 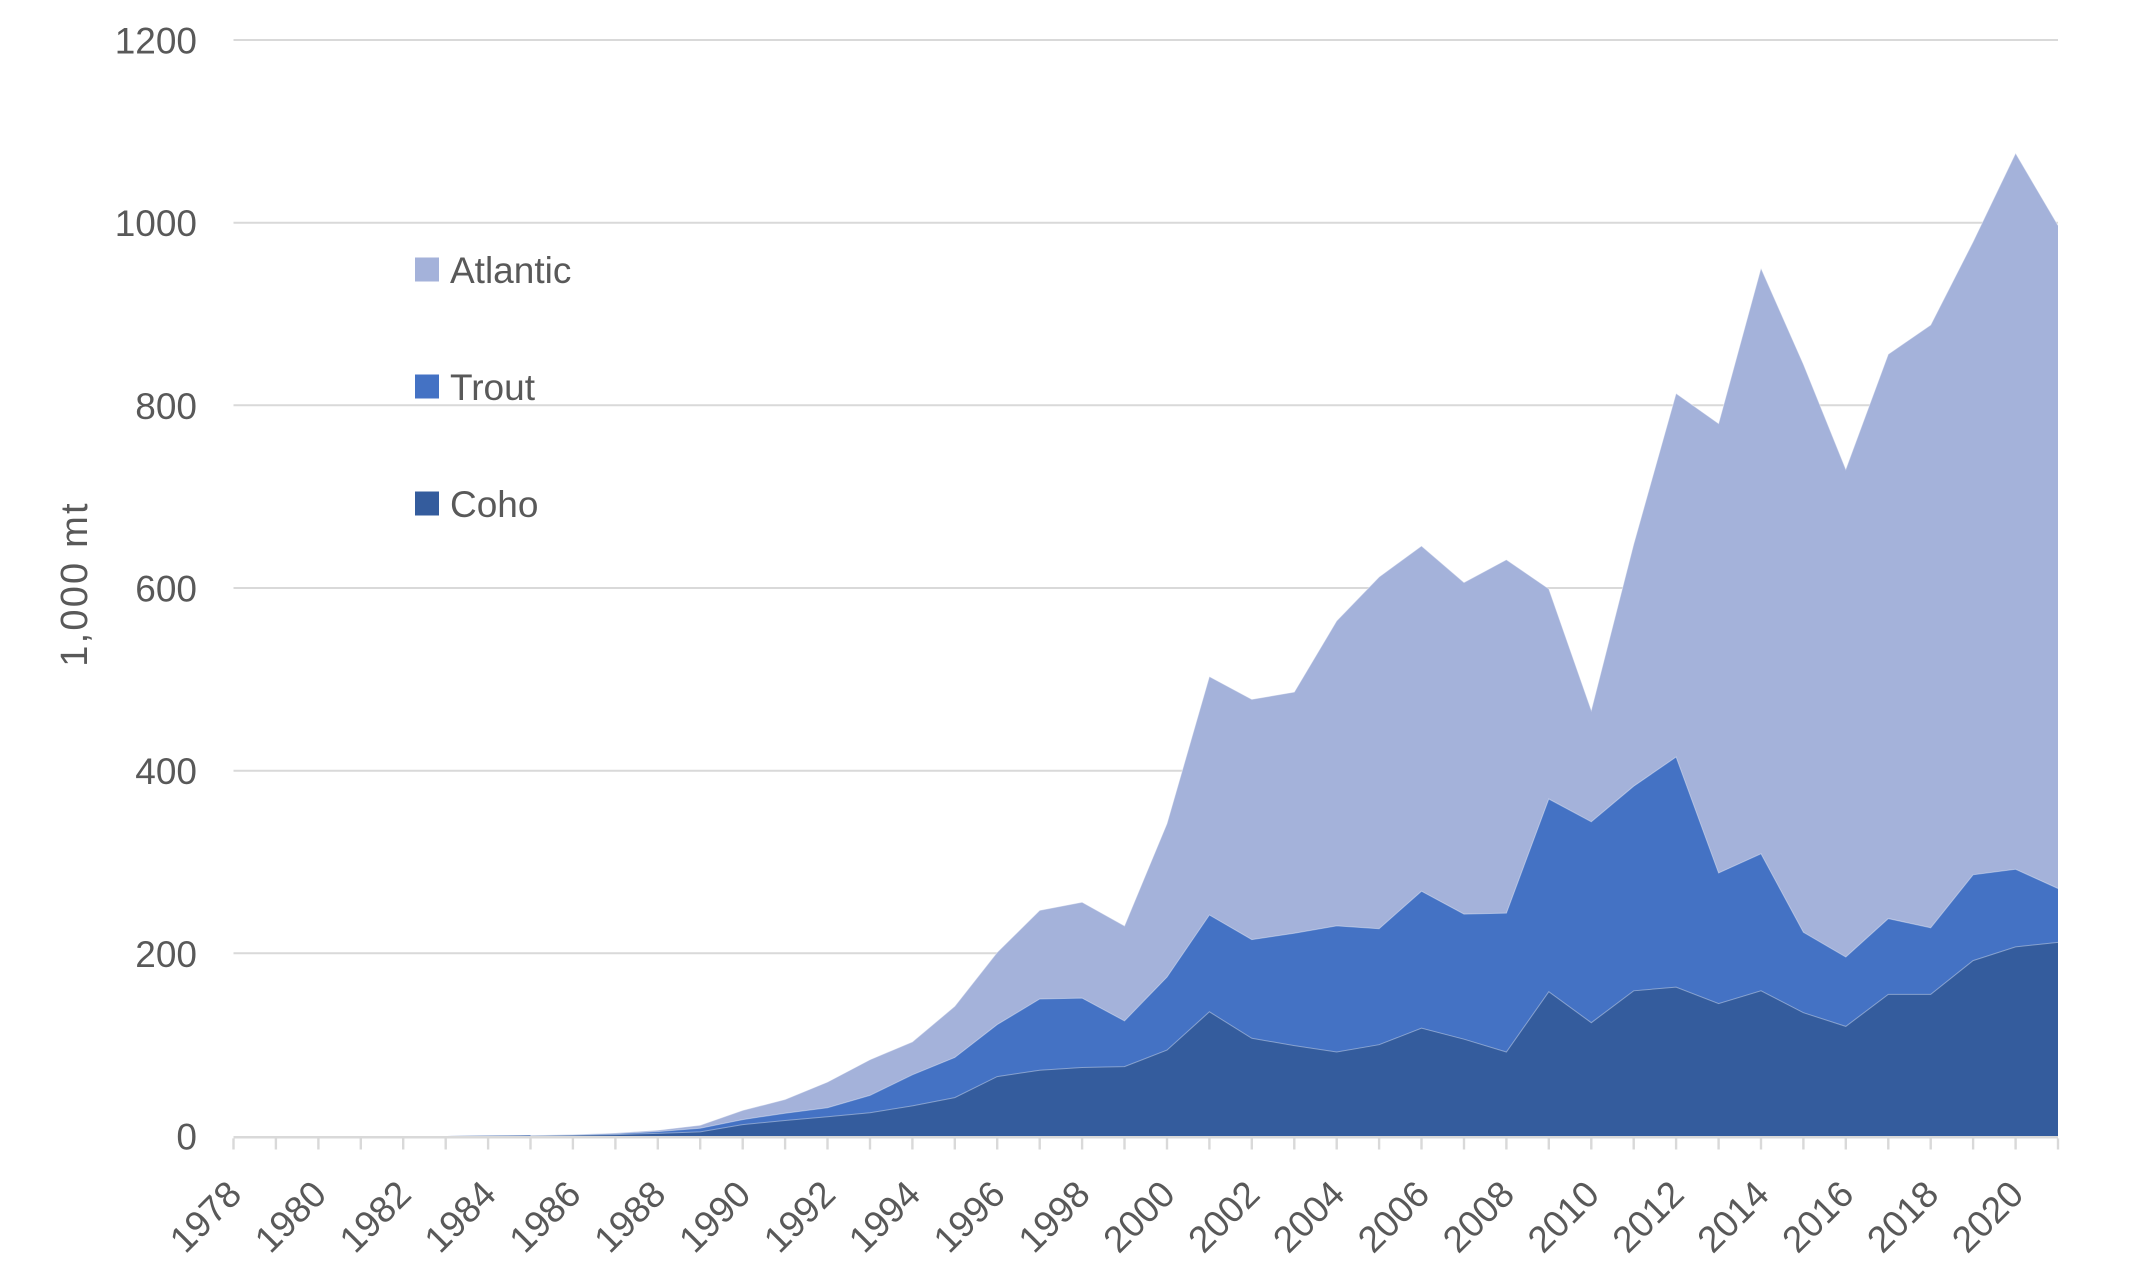 I want to click on svg-text: 600, so click(x=166, y=589).